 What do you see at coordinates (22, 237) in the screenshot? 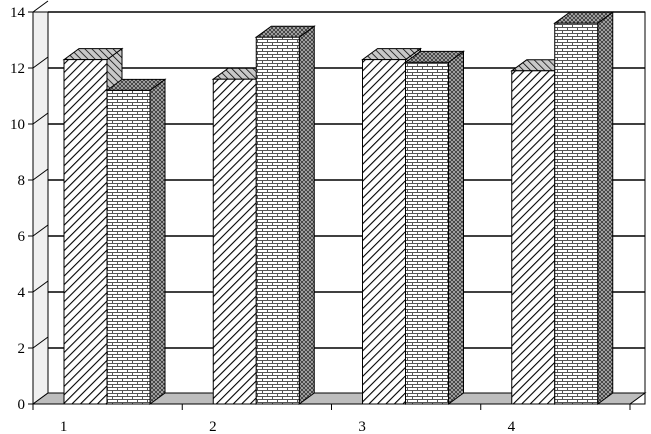
I see `y-tick-label: 6` at bounding box center [22, 237].